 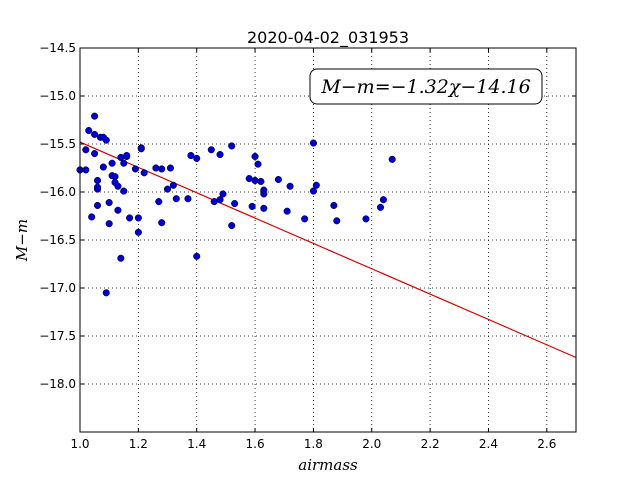 I want to click on x-tick-label: 1.4, so click(x=196, y=444).